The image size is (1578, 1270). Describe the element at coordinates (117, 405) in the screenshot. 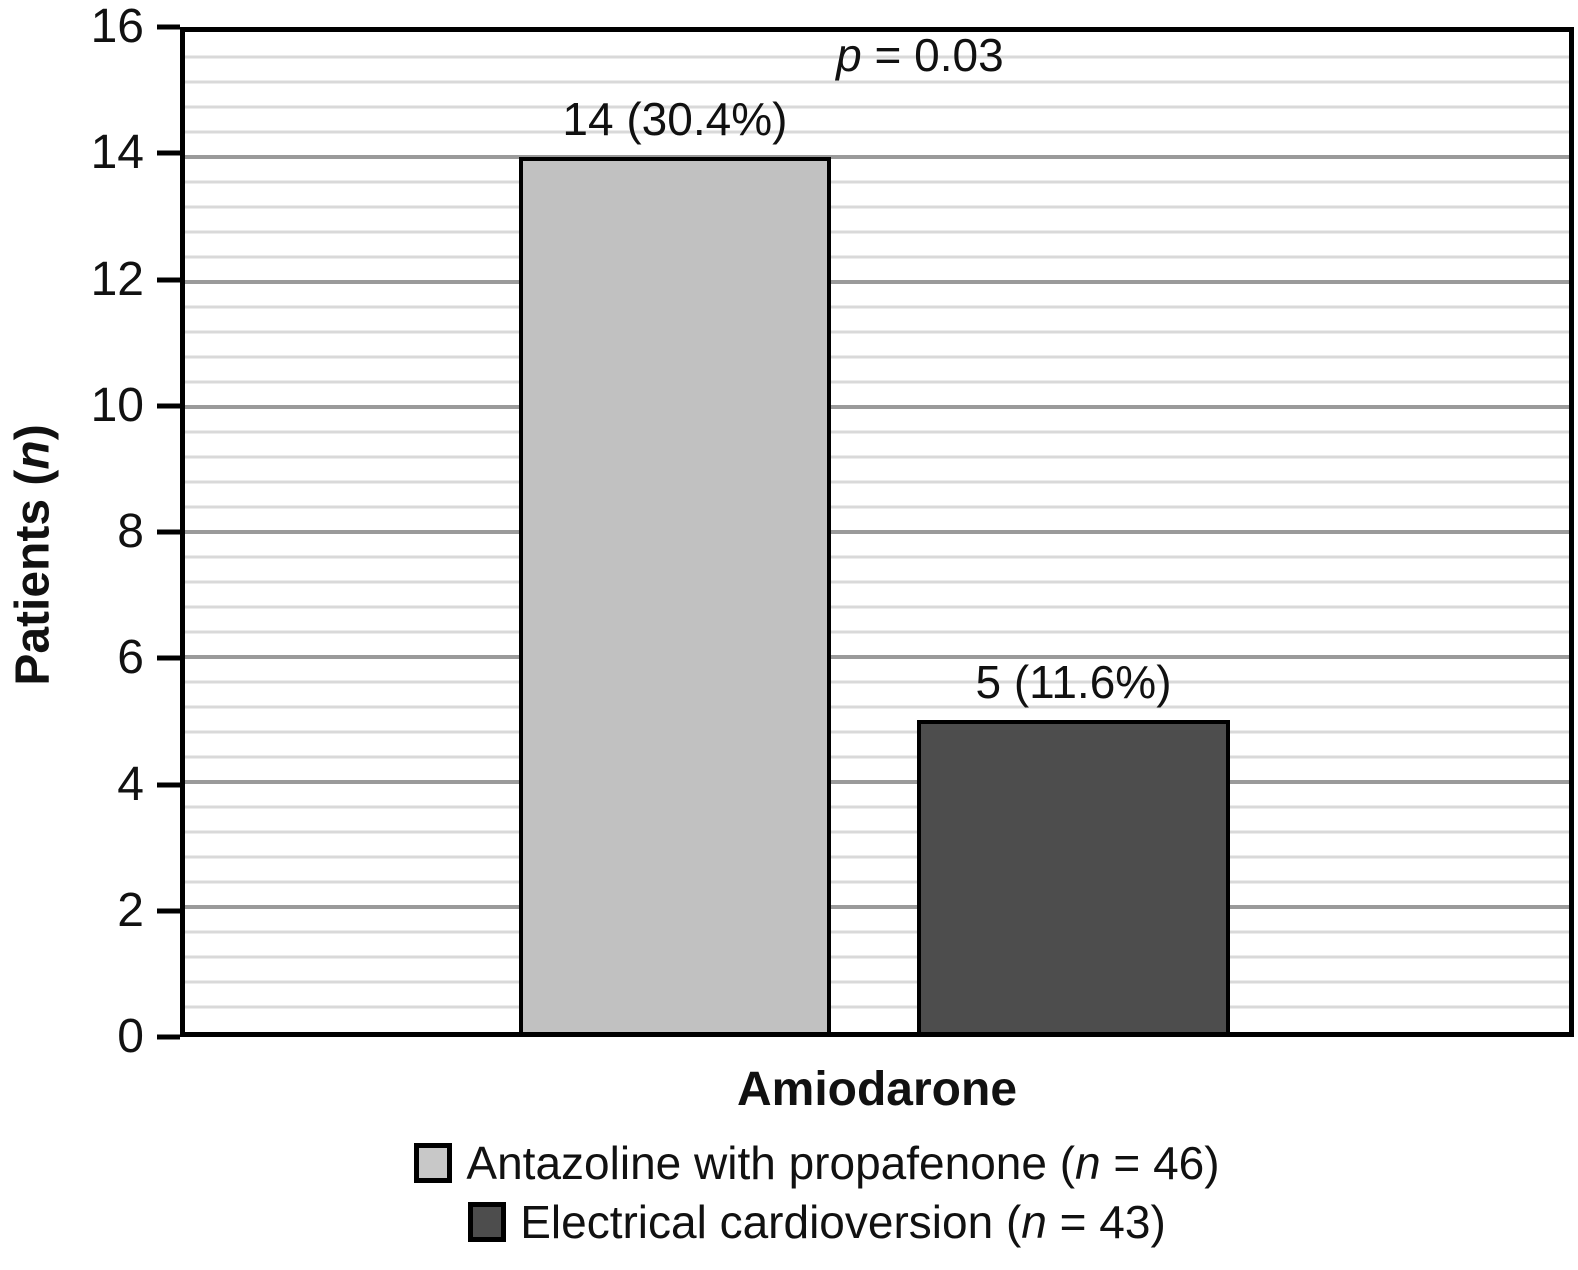

I see `y-tick-label: 10` at that location.